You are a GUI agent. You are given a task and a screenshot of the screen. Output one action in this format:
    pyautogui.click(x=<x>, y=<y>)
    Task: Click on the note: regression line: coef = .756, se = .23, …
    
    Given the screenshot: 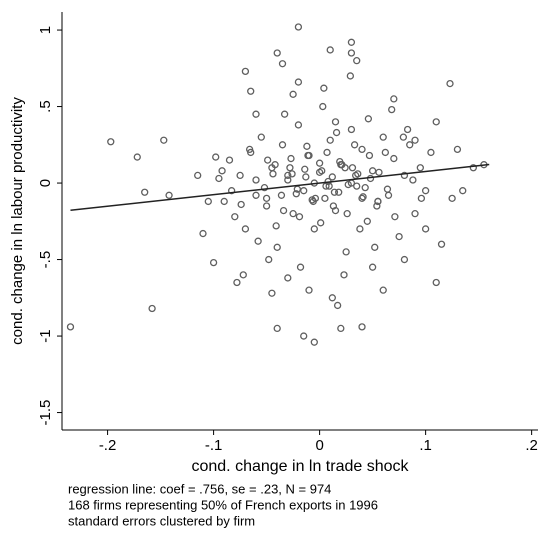 What is the action you would take?
    pyautogui.click(x=199, y=488)
    